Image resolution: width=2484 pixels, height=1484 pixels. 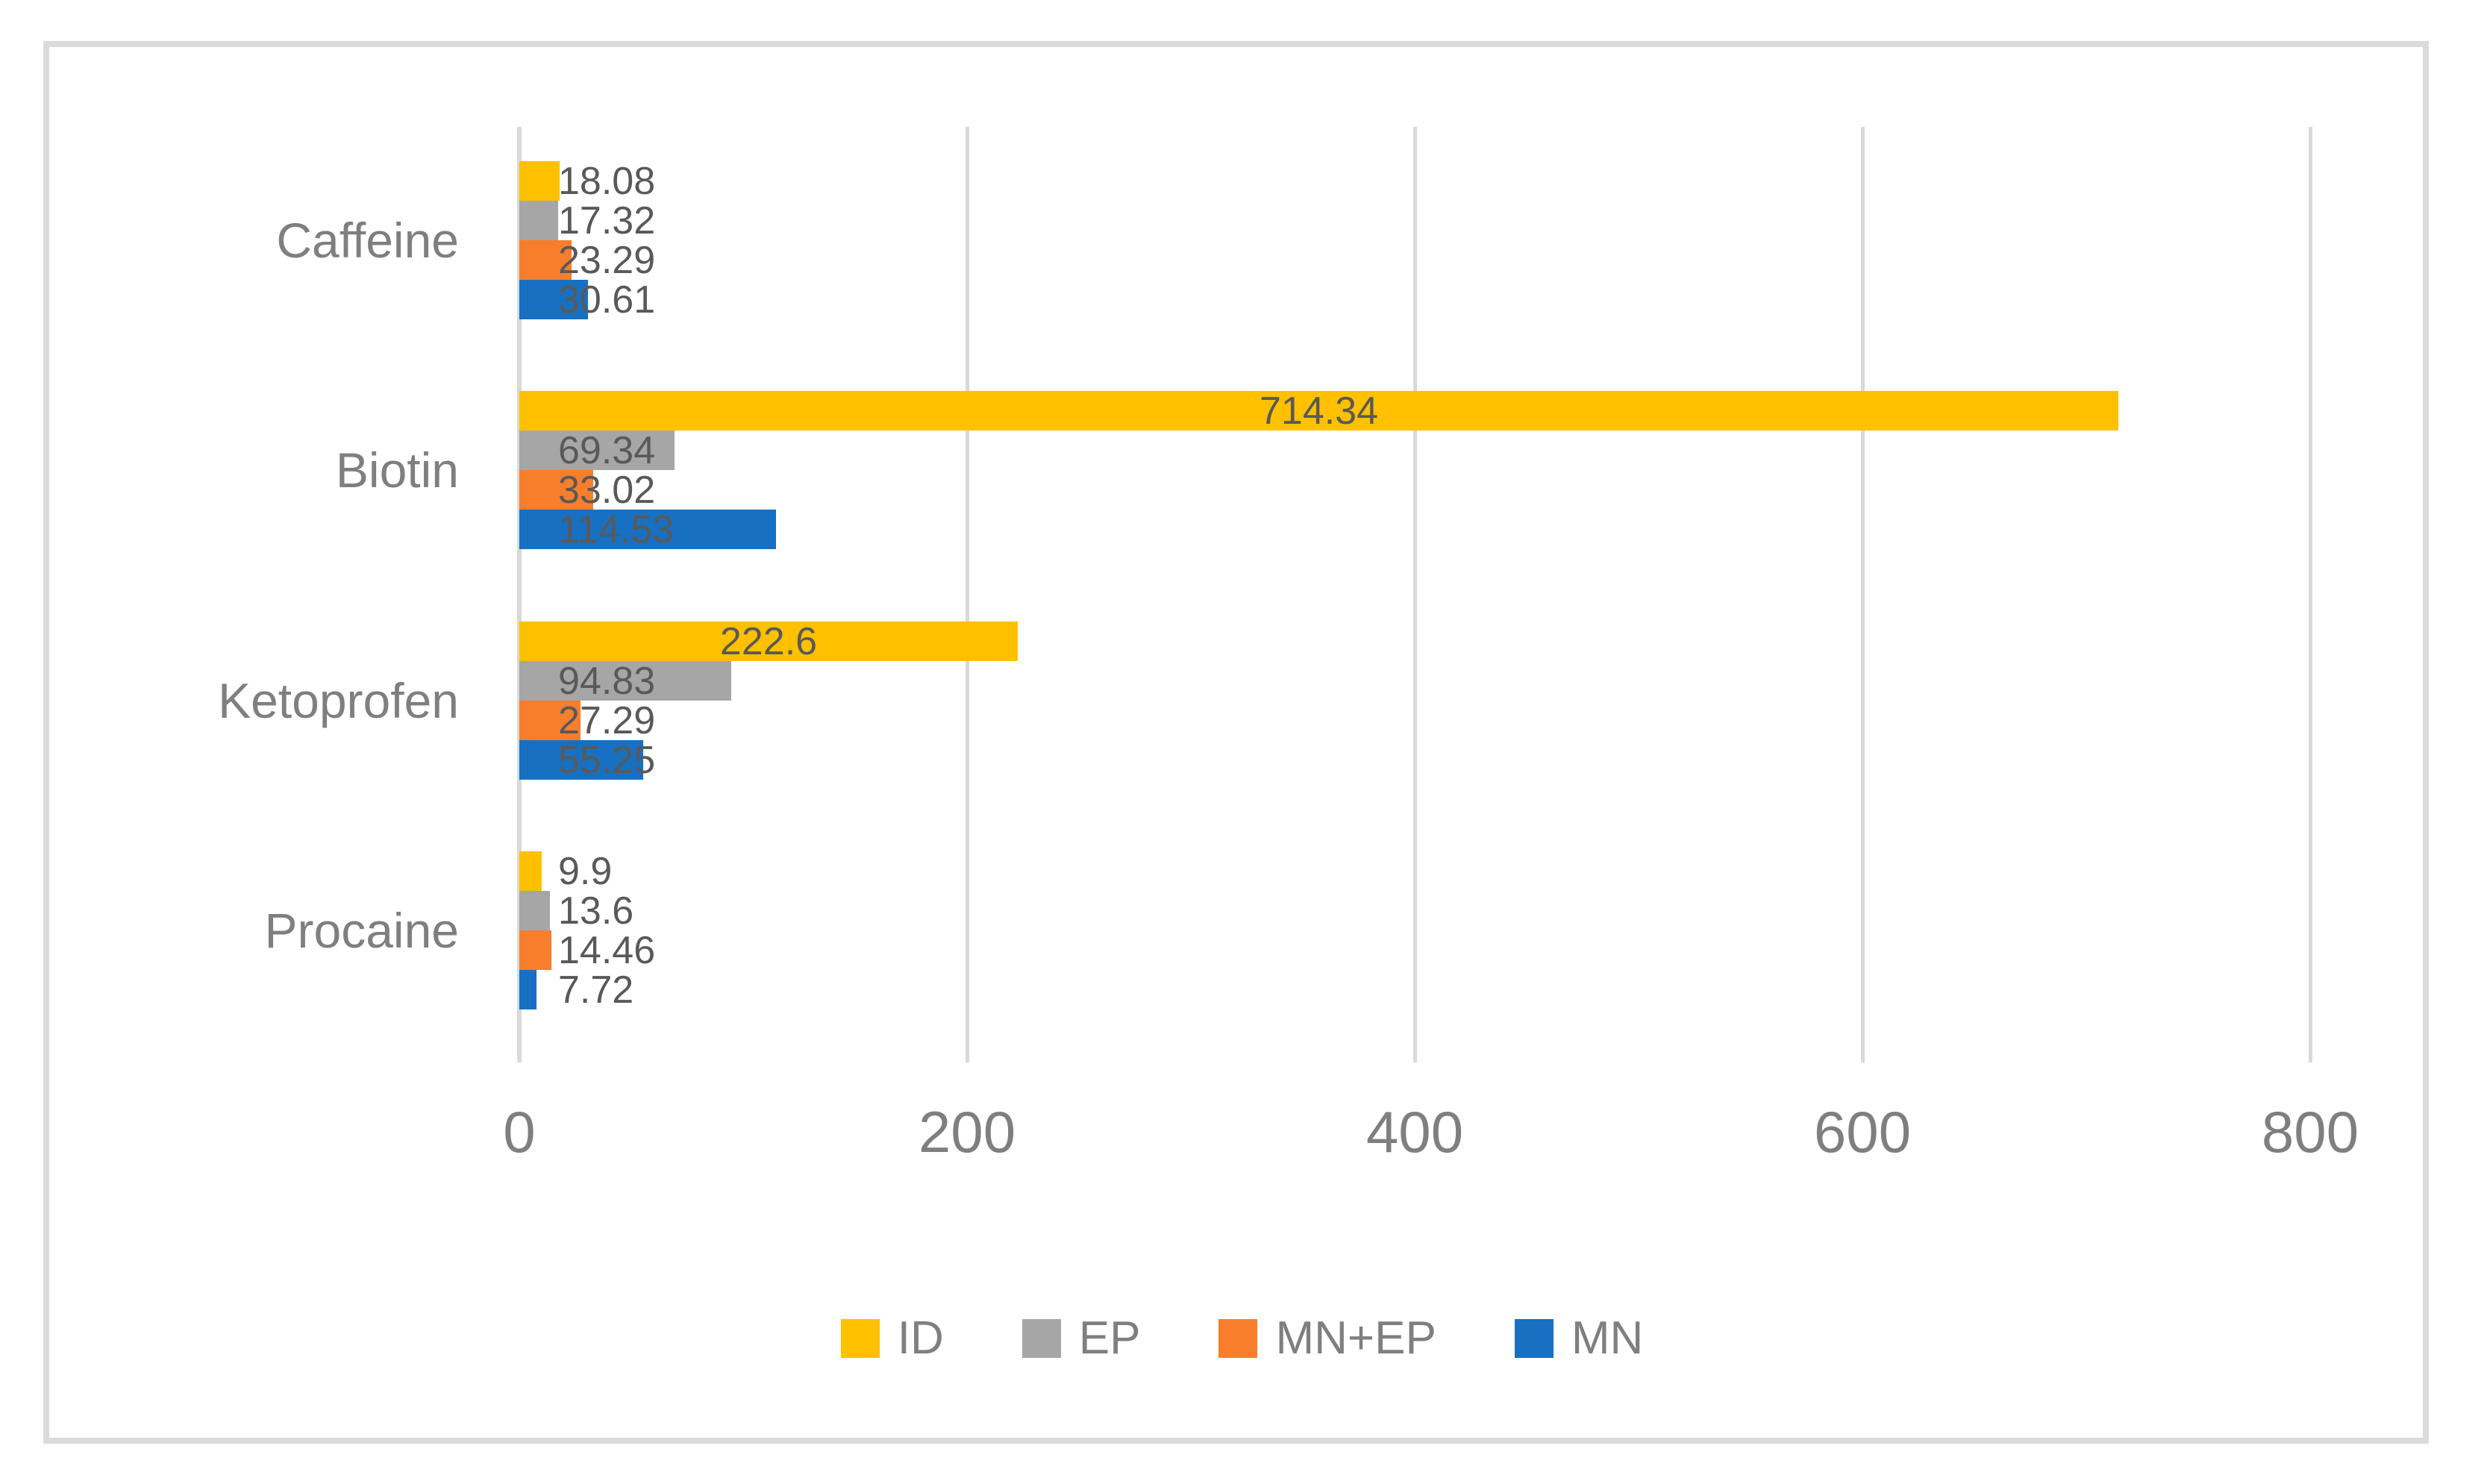 What do you see at coordinates (607, 220) in the screenshot?
I see `data-label: 17.32` at bounding box center [607, 220].